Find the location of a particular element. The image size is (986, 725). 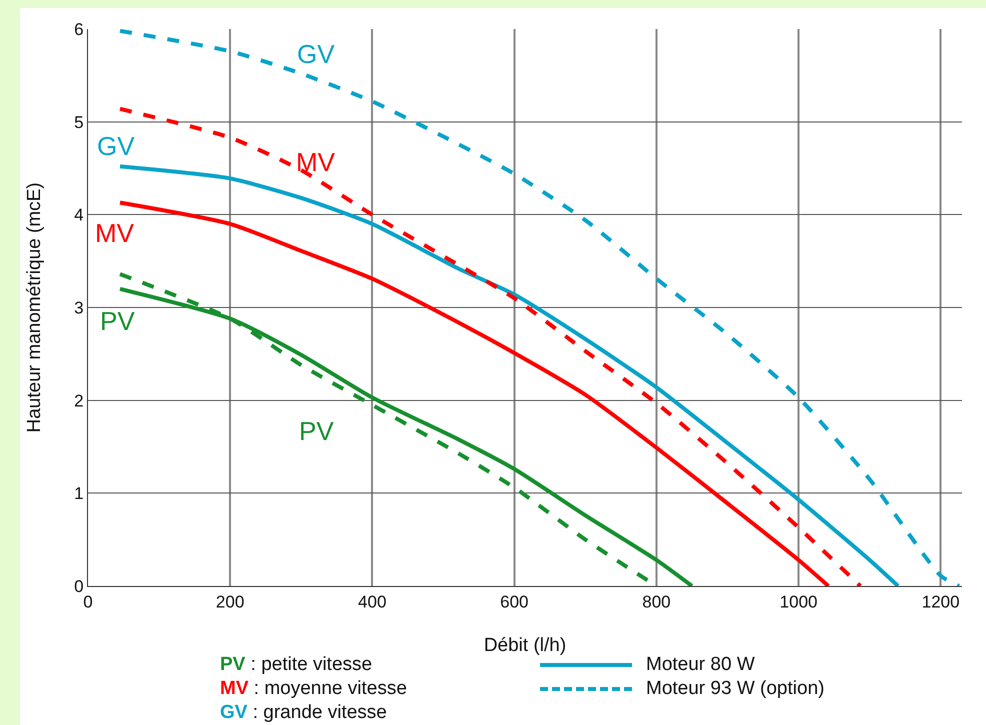

y-tick-label: 2 is located at coordinates (79, 400).